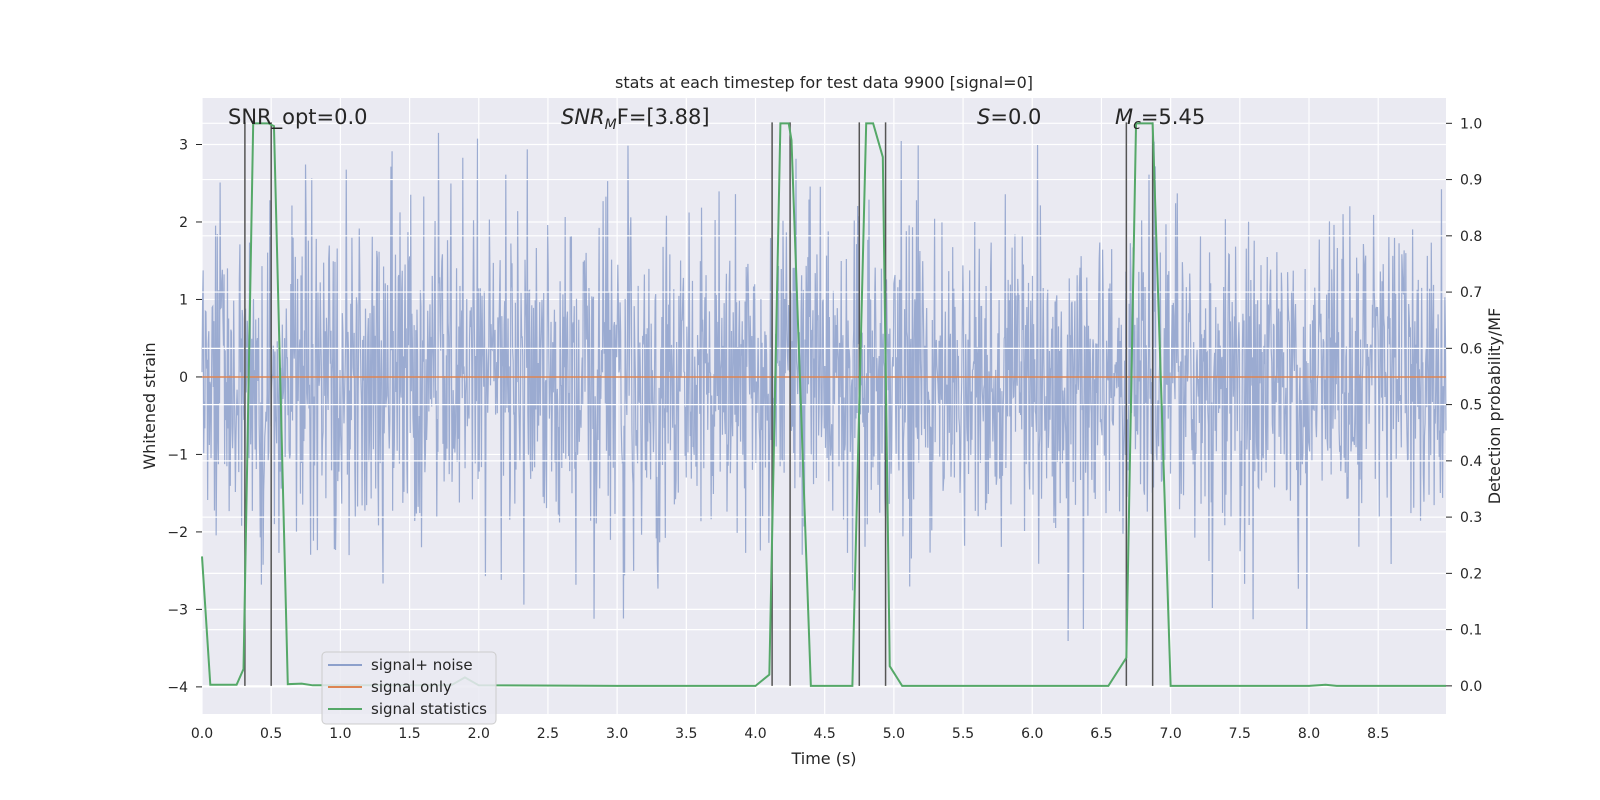 The image size is (1600, 800). I want to click on y-tick-label-left: 0, so click(183, 378).